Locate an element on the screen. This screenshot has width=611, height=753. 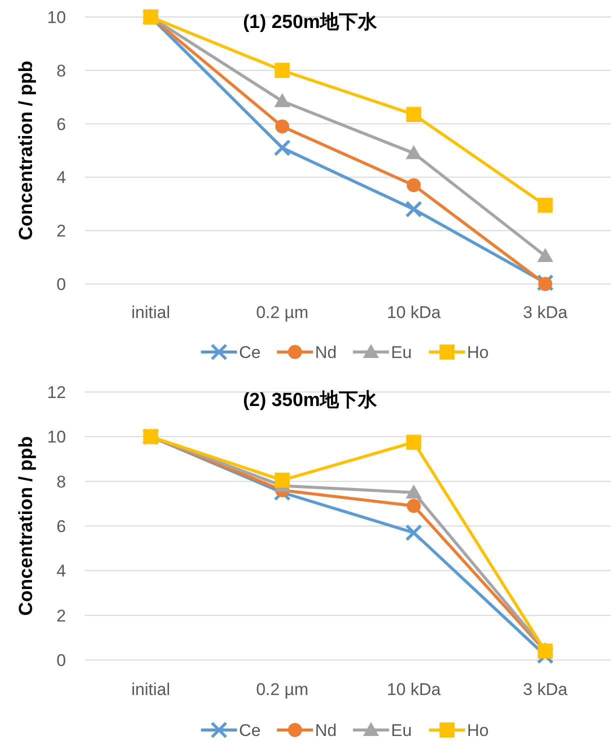
y-tick-label: 12 is located at coordinates (56, 392).